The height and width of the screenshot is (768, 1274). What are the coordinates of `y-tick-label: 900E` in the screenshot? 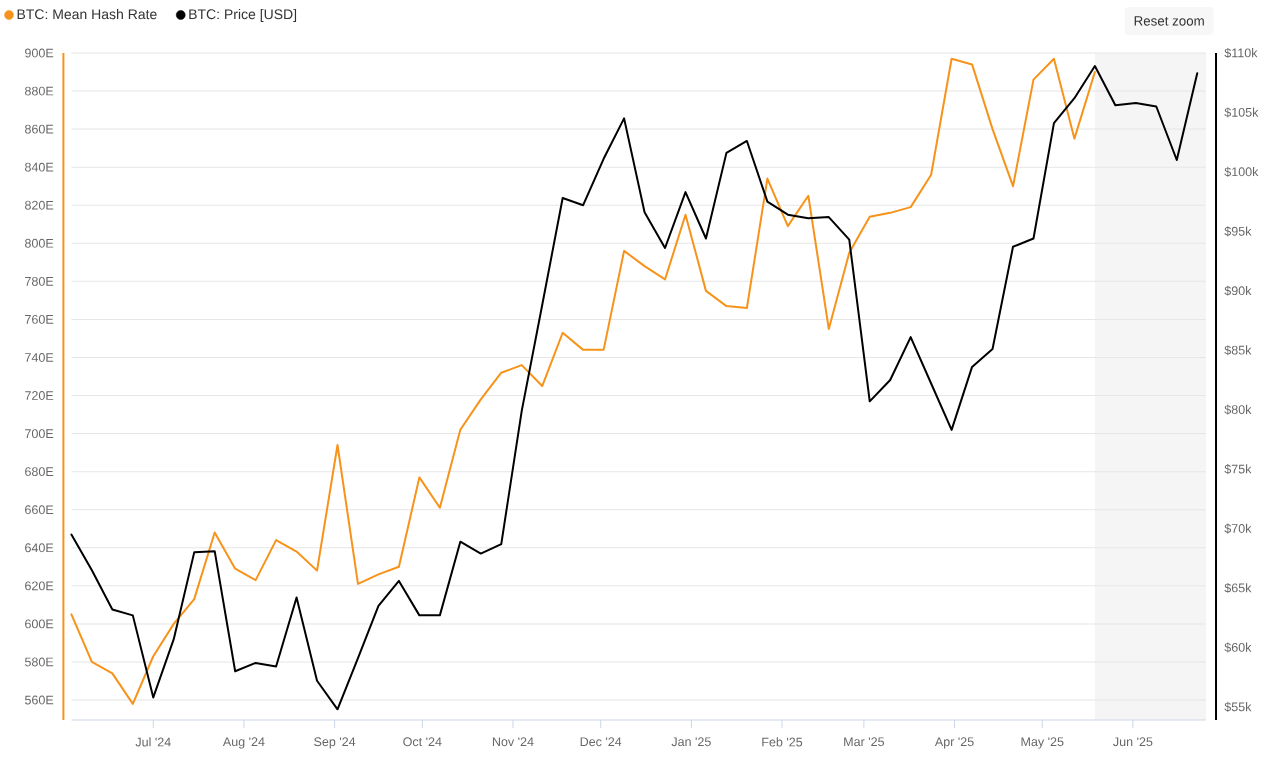 It's located at (39, 53).